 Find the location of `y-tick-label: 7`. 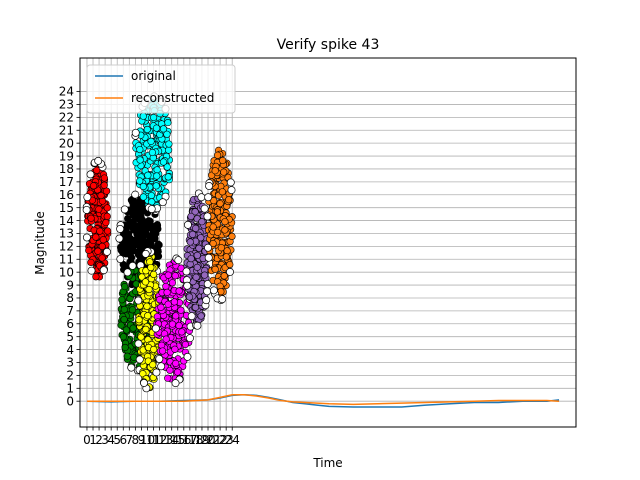

y-tick-label: 7 is located at coordinates (70, 311).